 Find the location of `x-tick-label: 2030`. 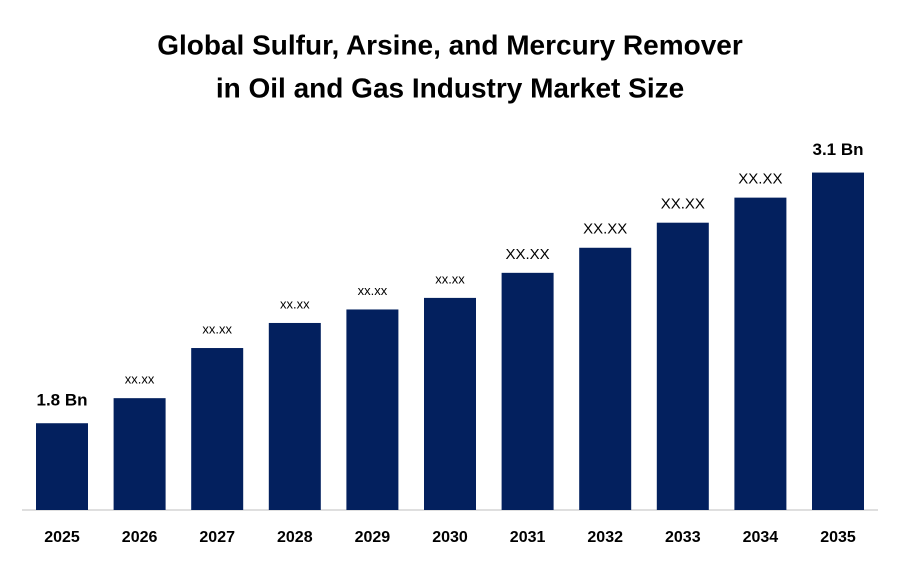

x-tick-label: 2030 is located at coordinates (450, 537).